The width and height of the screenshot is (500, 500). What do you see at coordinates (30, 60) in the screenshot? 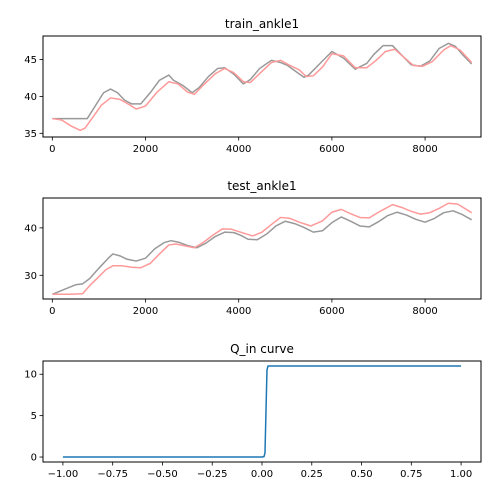
I see `y-tick-label: 45` at bounding box center [30, 60].